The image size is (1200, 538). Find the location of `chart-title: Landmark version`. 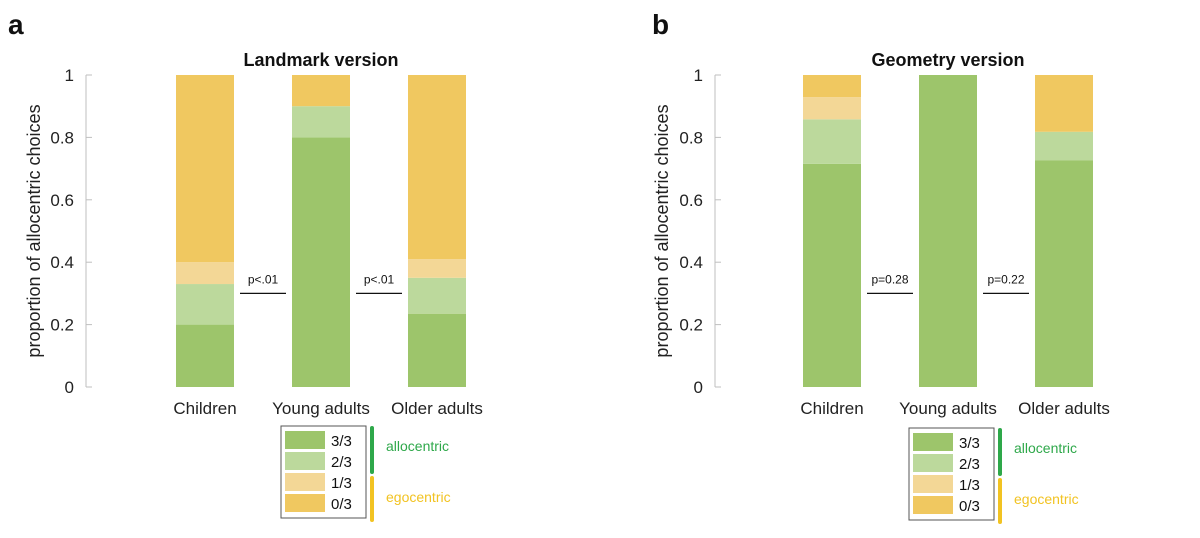

chart-title: Landmark version is located at coordinates (320, 60).